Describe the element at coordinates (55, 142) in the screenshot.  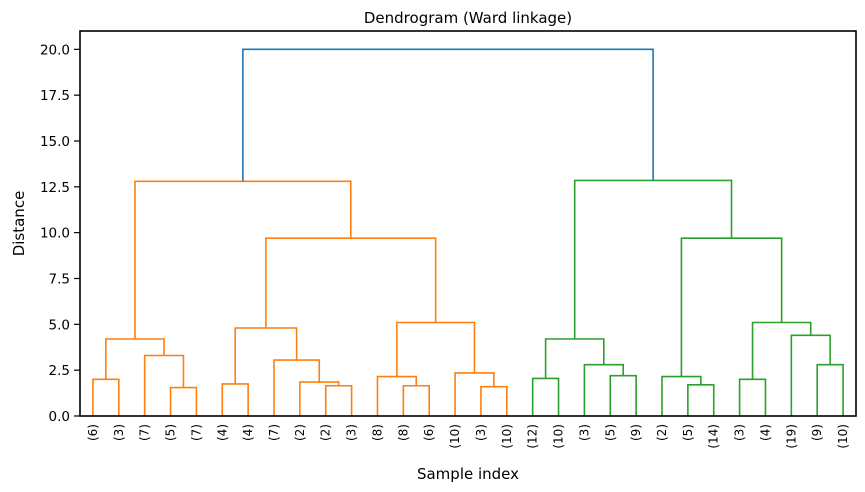
I see `y-tick-label: 15.0` at that location.